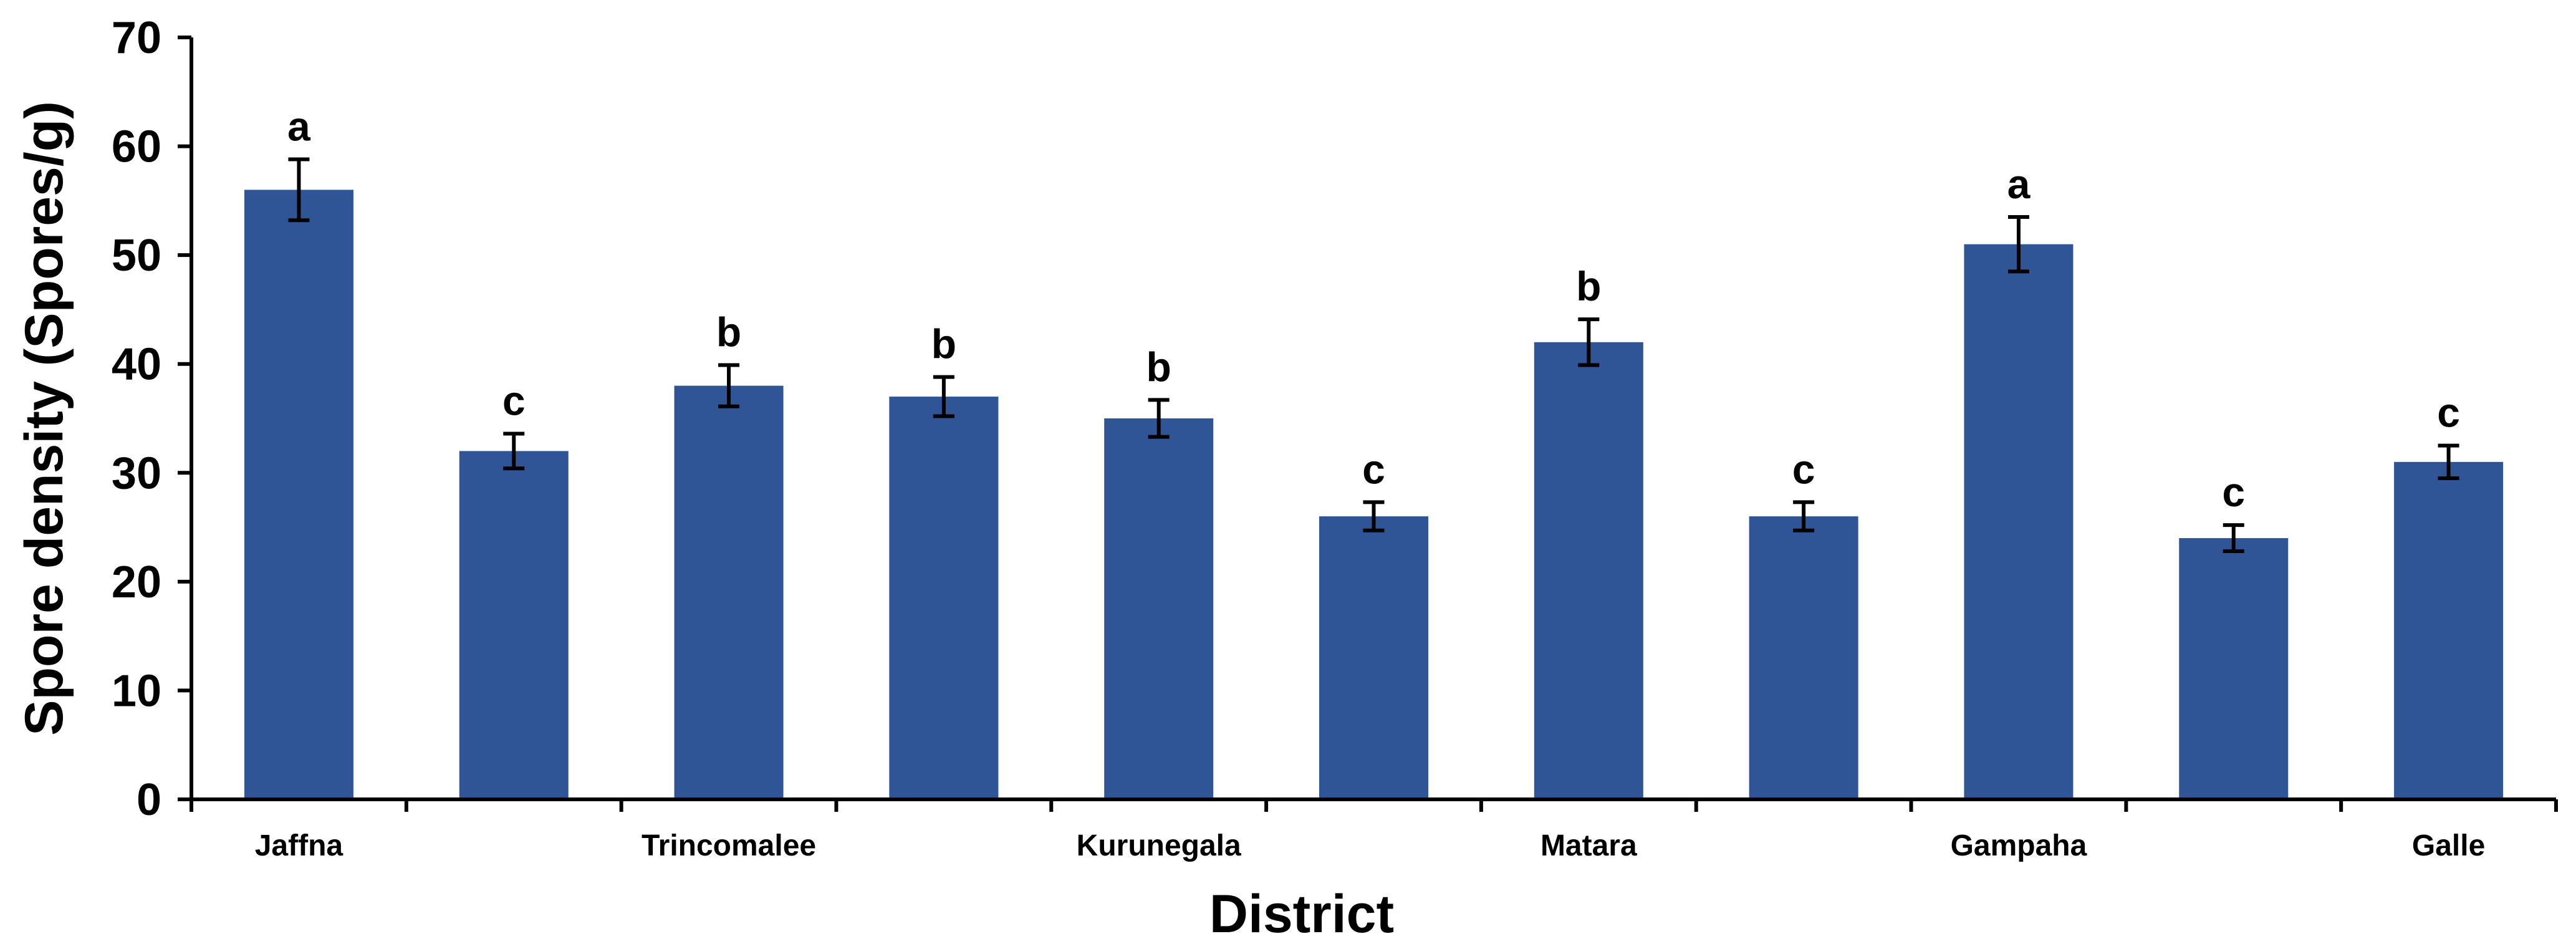  What do you see at coordinates (136, 691) in the screenshot?
I see `y-tick-label: 10` at bounding box center [136, 691].